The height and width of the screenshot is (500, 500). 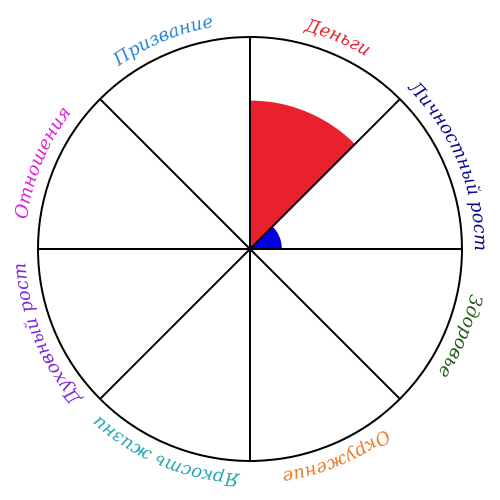 I want to click on segment-fills, so click(x=302, y=174).